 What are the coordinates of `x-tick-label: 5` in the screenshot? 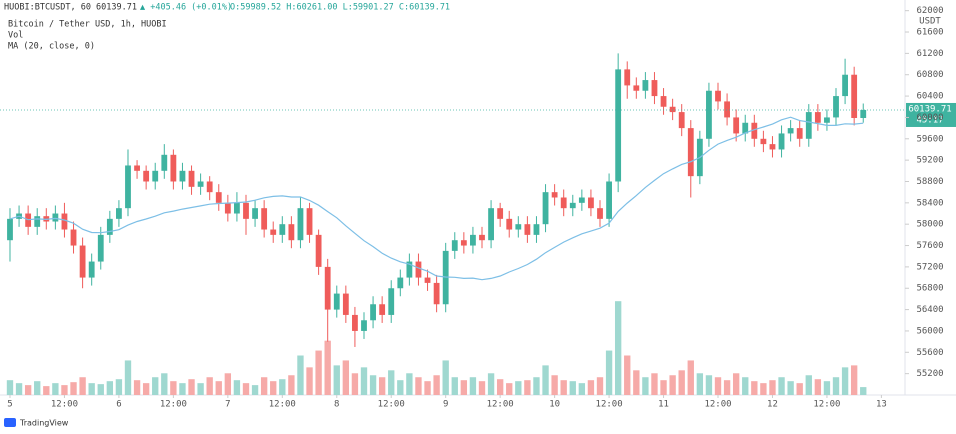 It's located at (9, 405).